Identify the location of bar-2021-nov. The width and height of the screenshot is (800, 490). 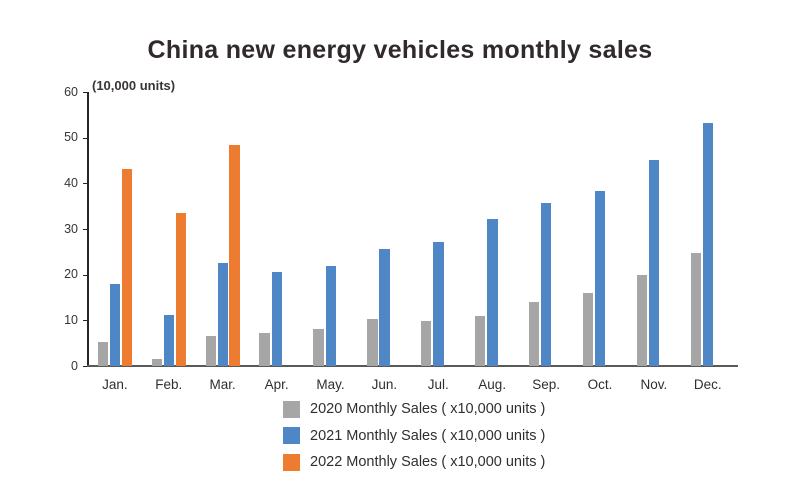
(654, 263).